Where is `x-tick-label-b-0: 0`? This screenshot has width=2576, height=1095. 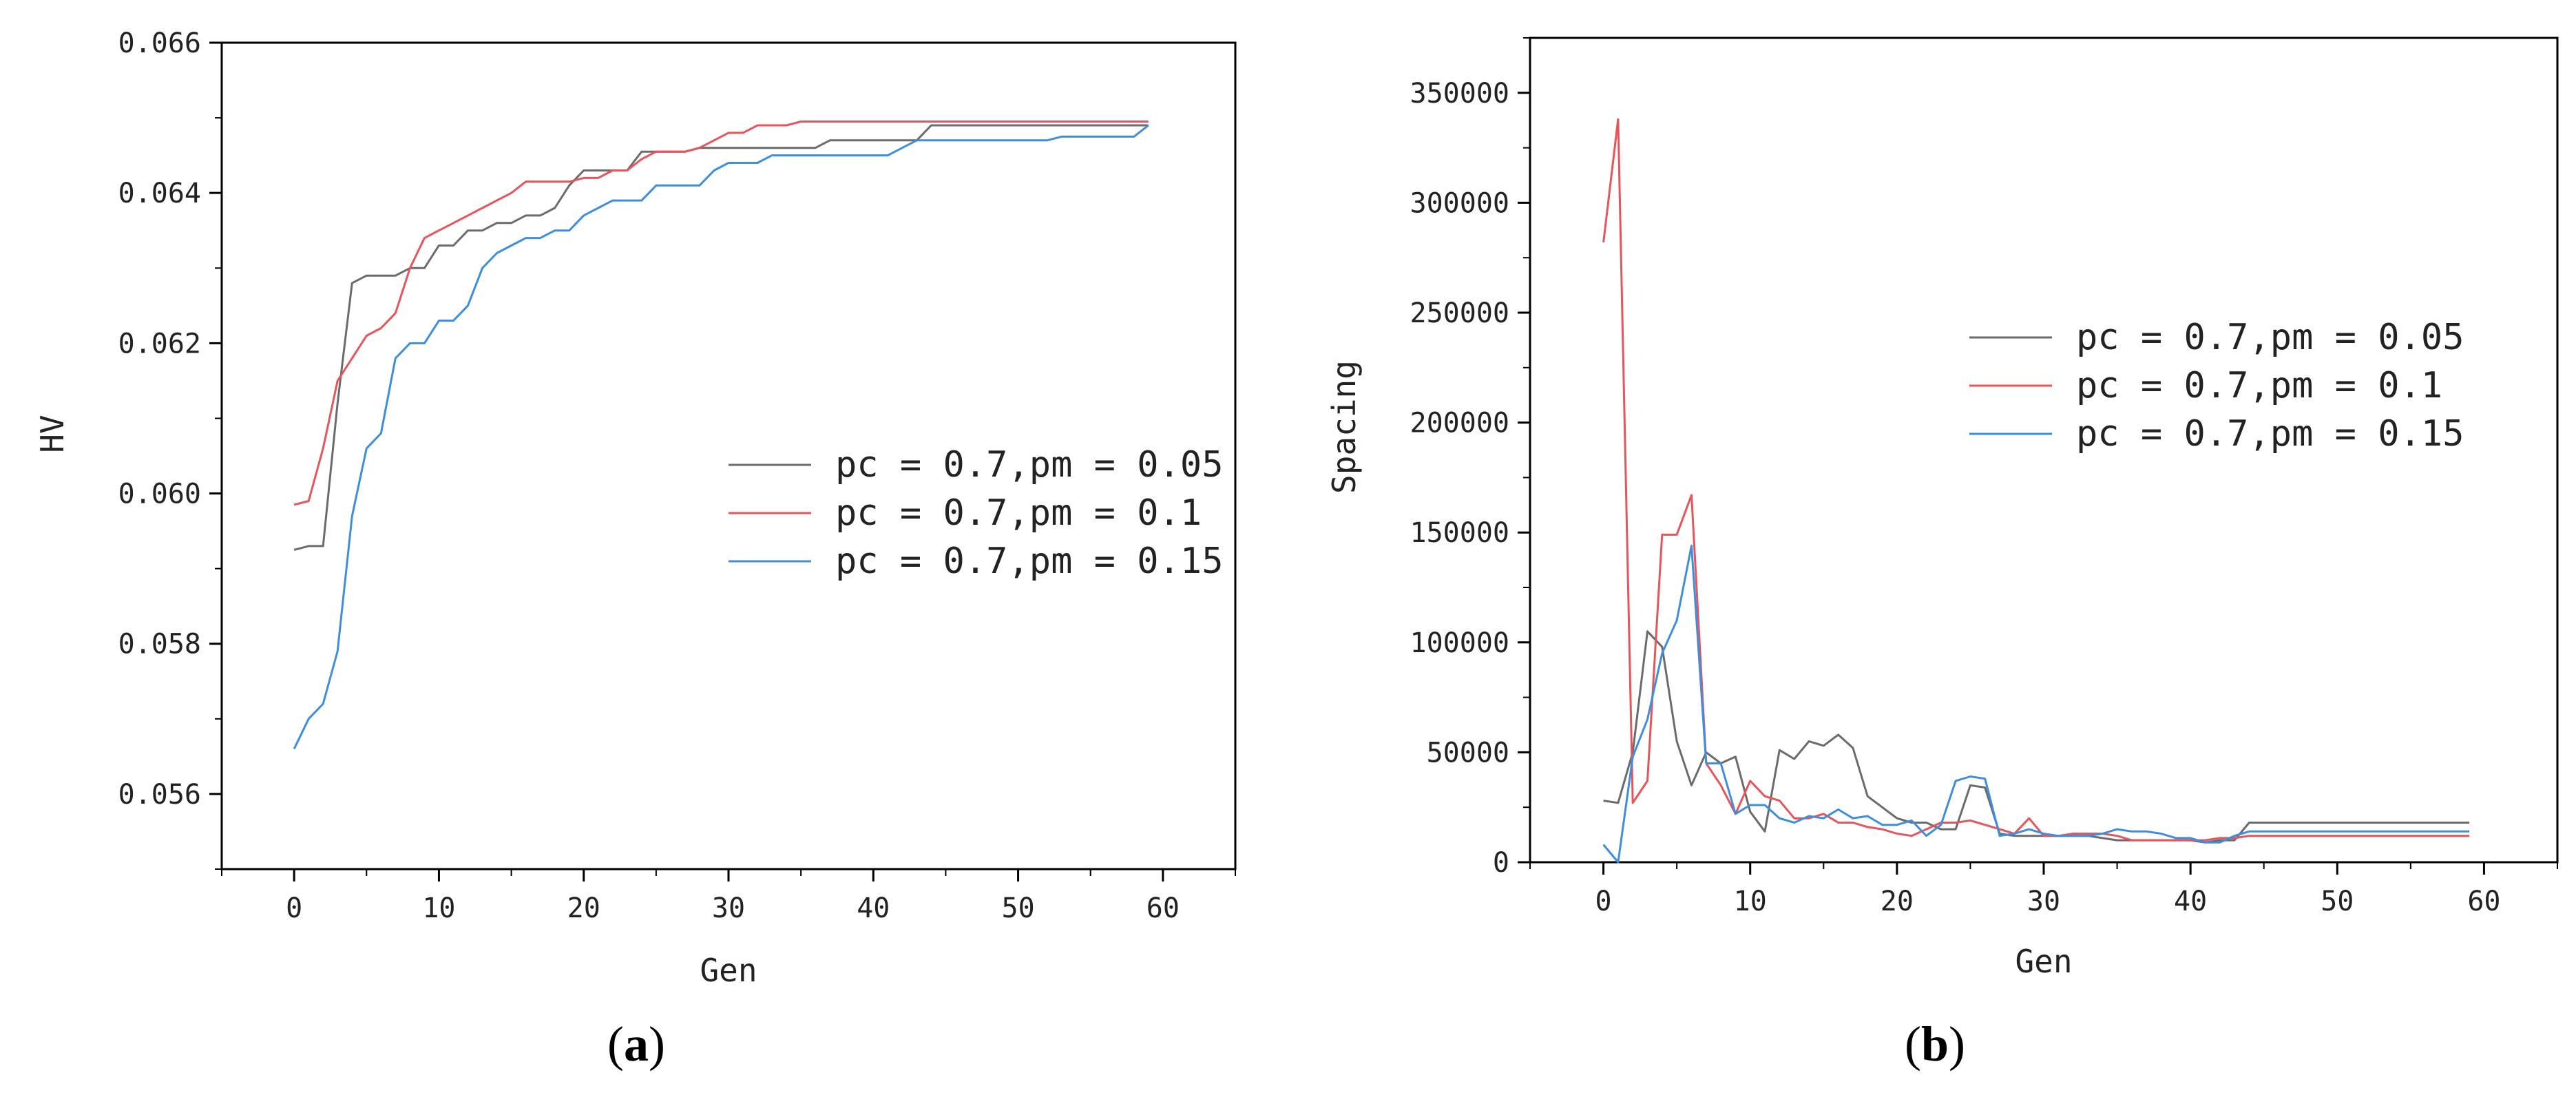
x-tick-label-b-0: 0 is located at coordinates (1603, 901).